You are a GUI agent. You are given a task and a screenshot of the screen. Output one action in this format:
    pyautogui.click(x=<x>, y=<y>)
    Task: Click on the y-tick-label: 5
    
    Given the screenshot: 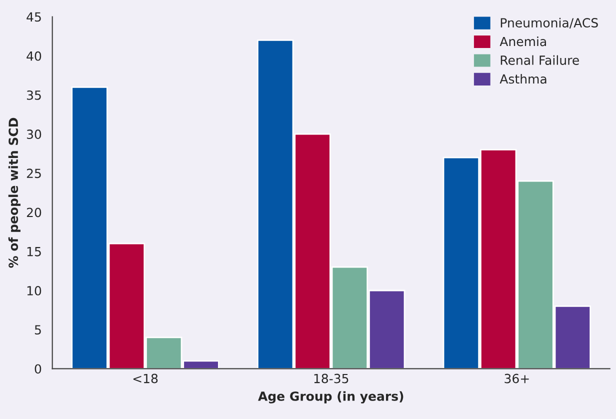 What is the action you would take?
    pyautogui.click(x=37, y=330)
    